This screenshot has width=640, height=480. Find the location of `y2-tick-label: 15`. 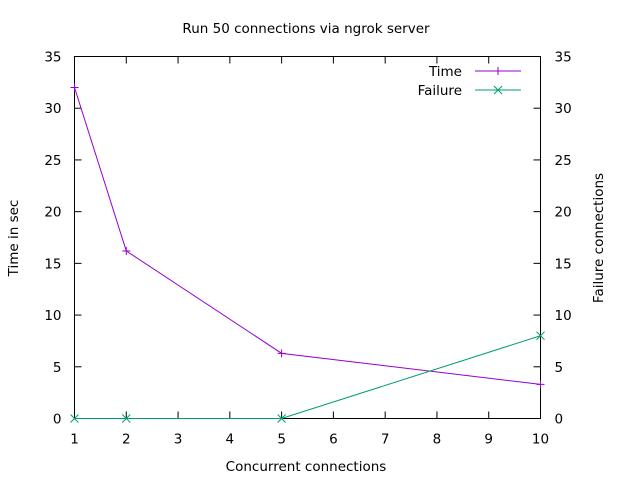

y2-tick-label: 15 is located at coordinates (563, 264).